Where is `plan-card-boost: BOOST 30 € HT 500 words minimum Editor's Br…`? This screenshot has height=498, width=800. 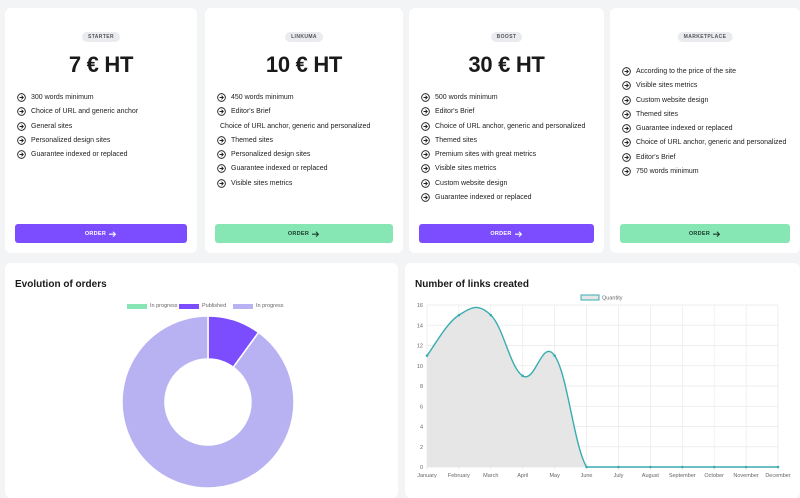 plan-card-boost: BOOST 30 € HT 500 words minimum Editor's Br… is located at coordinates (506, 130).